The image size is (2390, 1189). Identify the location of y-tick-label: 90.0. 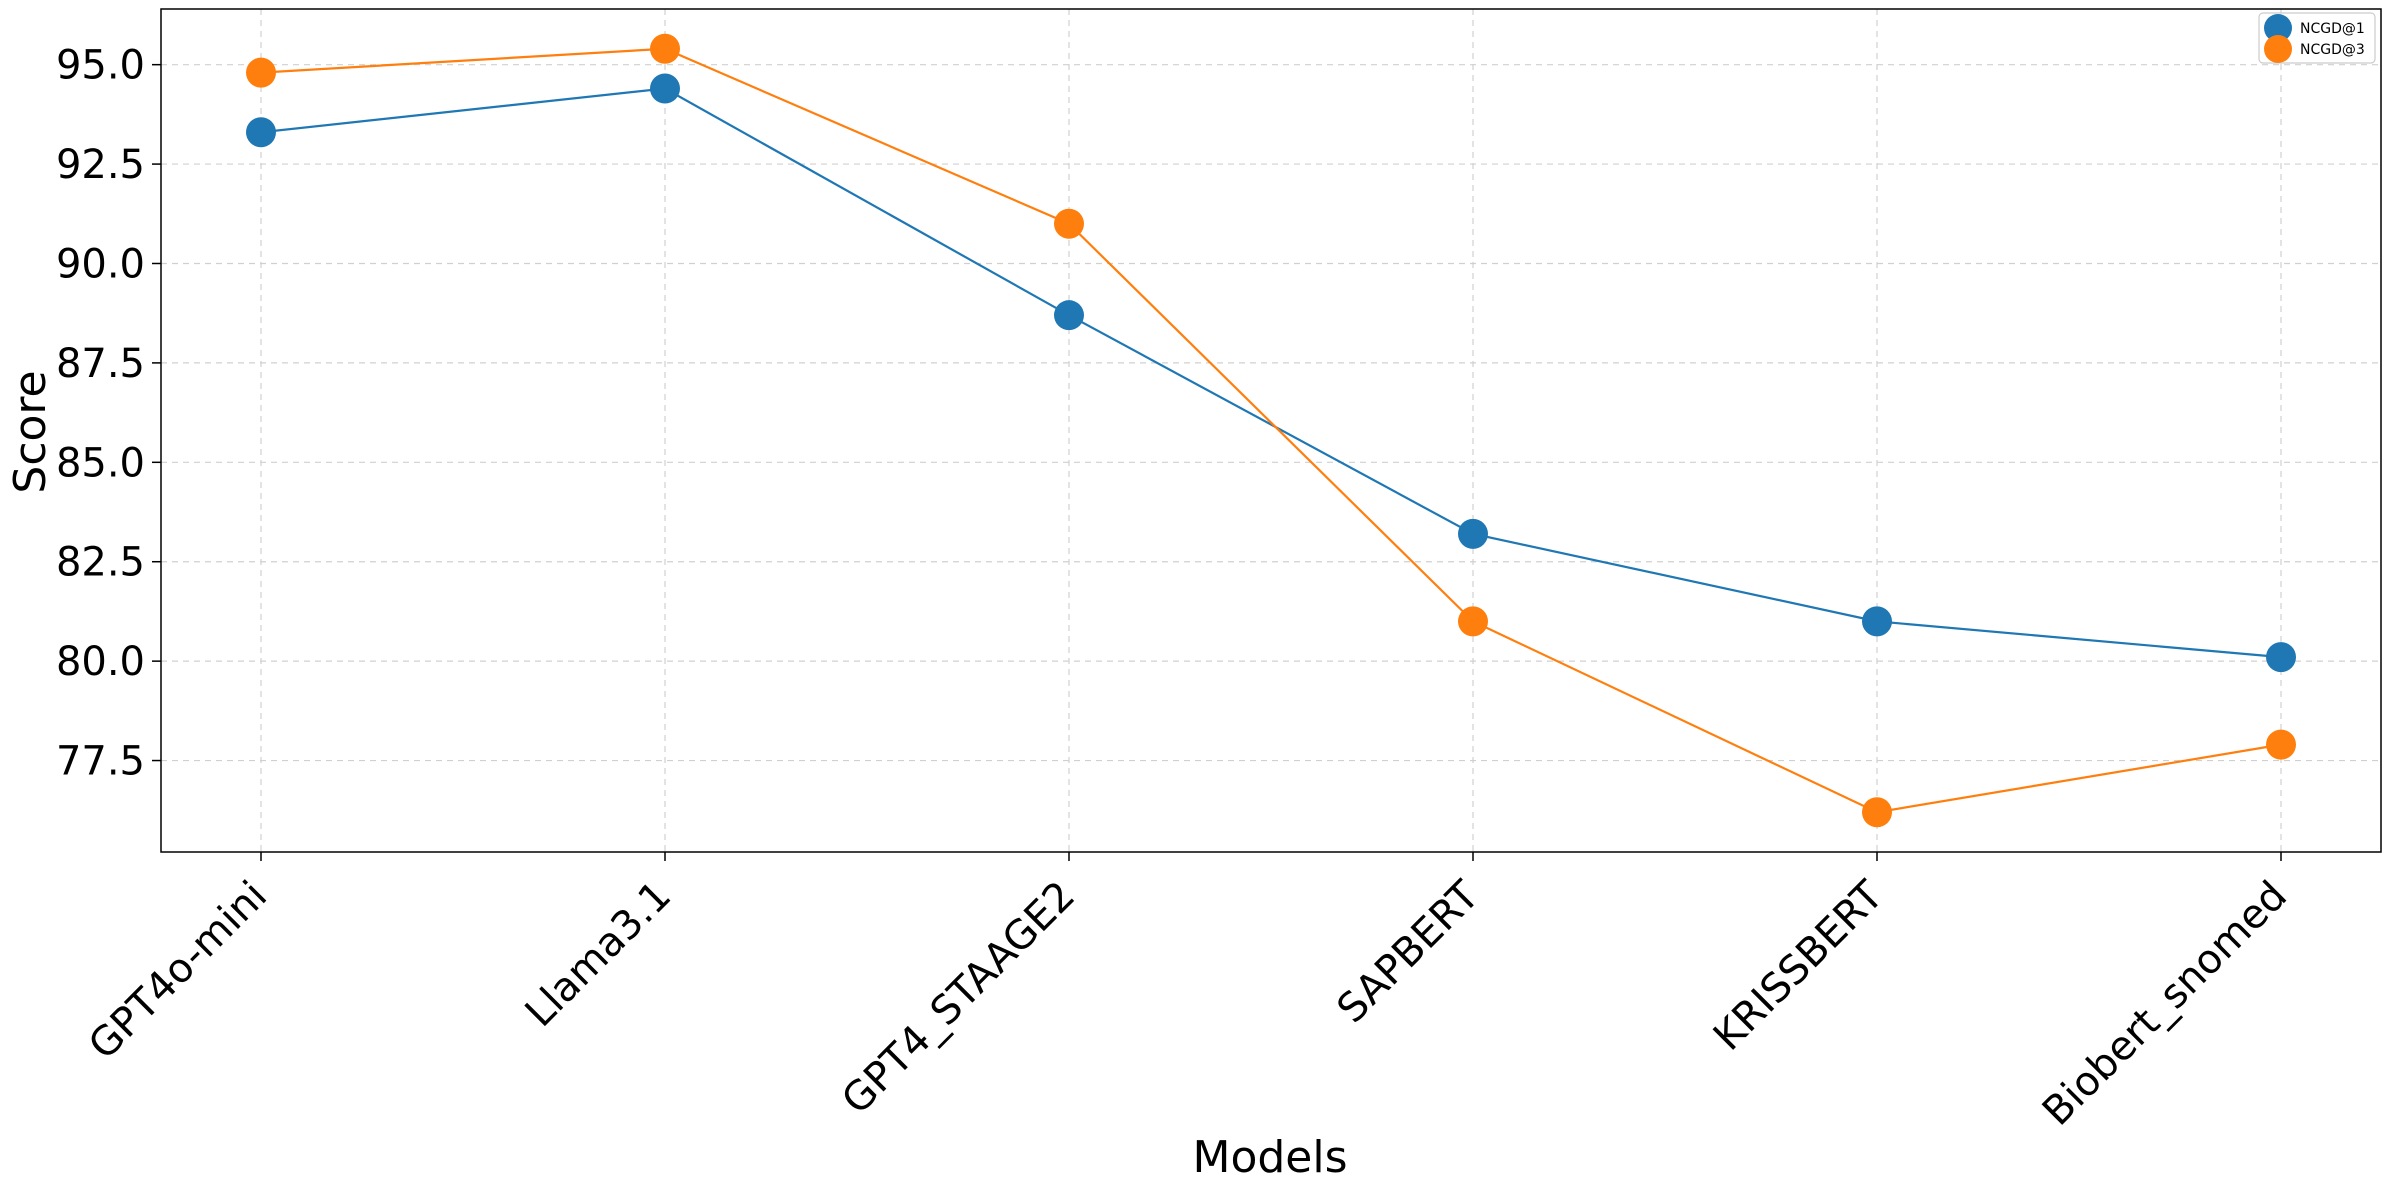
(100, 264).